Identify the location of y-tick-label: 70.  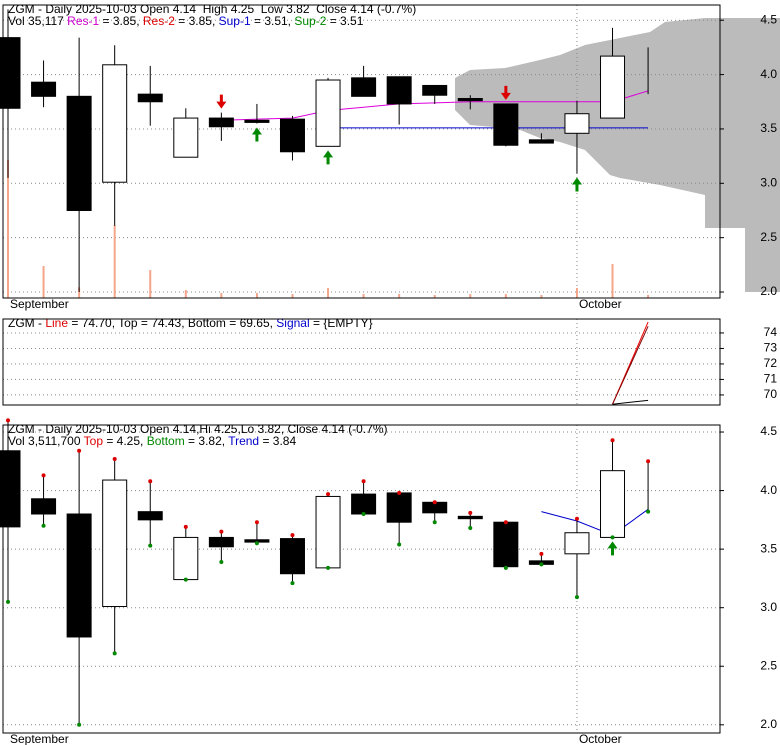
(771, 394).